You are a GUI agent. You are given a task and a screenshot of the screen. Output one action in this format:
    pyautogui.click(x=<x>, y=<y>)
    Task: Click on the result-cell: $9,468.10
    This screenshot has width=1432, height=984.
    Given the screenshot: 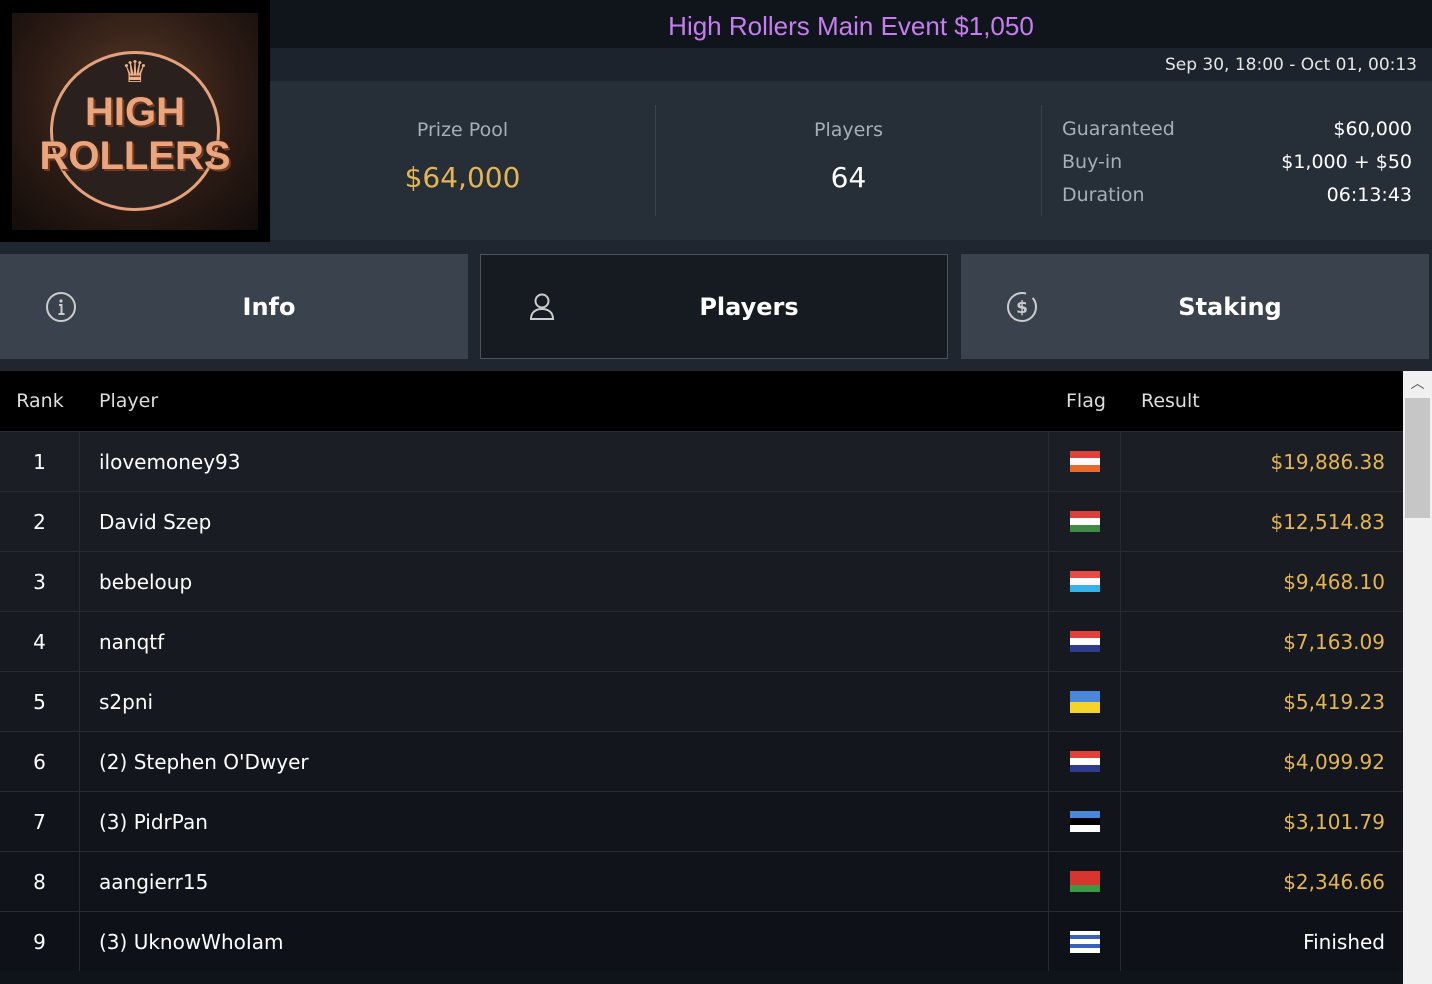 What is the action you would take?
    pyautogui.click(x=1334, y=582)
    